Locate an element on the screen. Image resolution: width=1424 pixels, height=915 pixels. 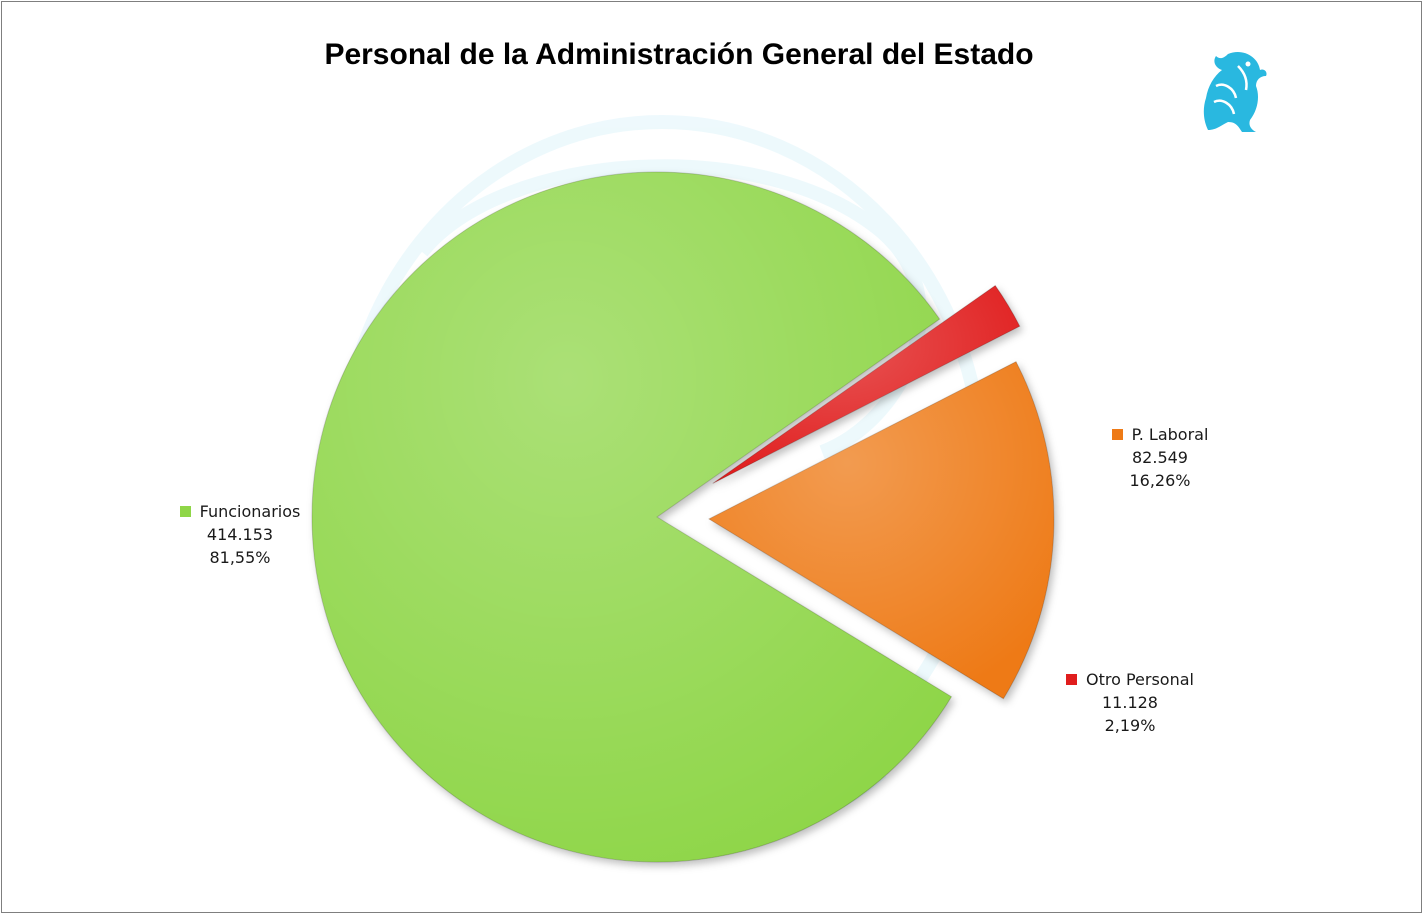
slice-label-p-laboral: P. Laboral 82.549 16,26% is located at coordinates (1160, 457).